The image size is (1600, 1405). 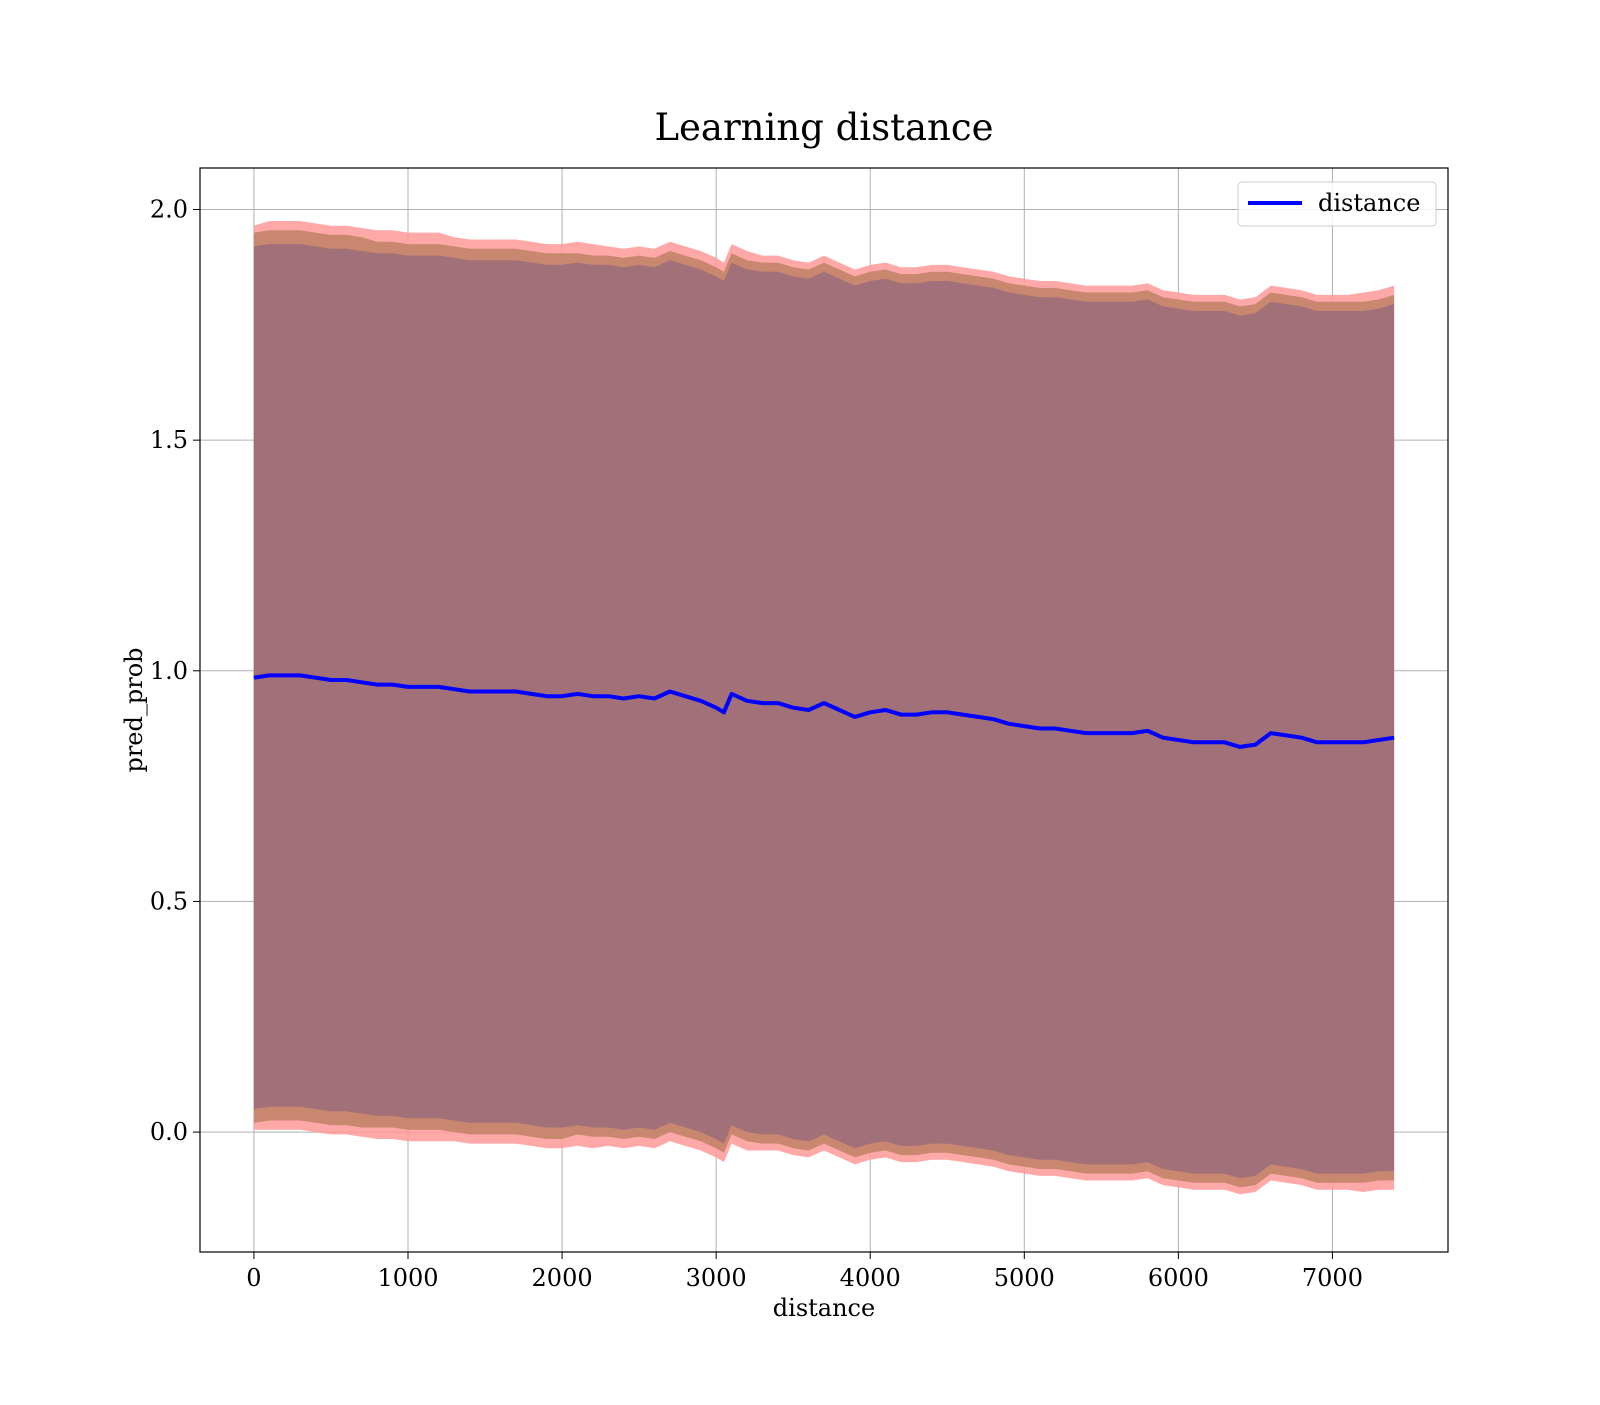 What do you see at coordinates (1332, 1278) in the screenshot?
I see `x-tick-label: 7000` at bounding box center [1332, 1278].